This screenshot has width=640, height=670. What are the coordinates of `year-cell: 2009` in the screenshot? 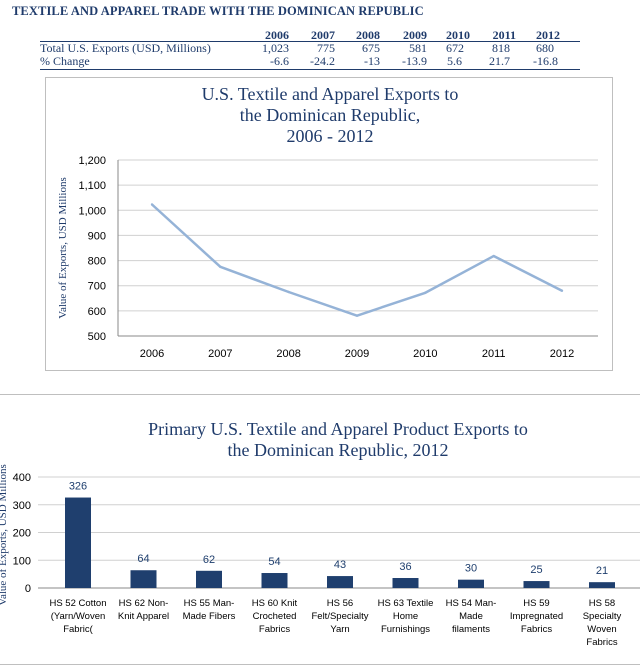 It's located at (415, 35).